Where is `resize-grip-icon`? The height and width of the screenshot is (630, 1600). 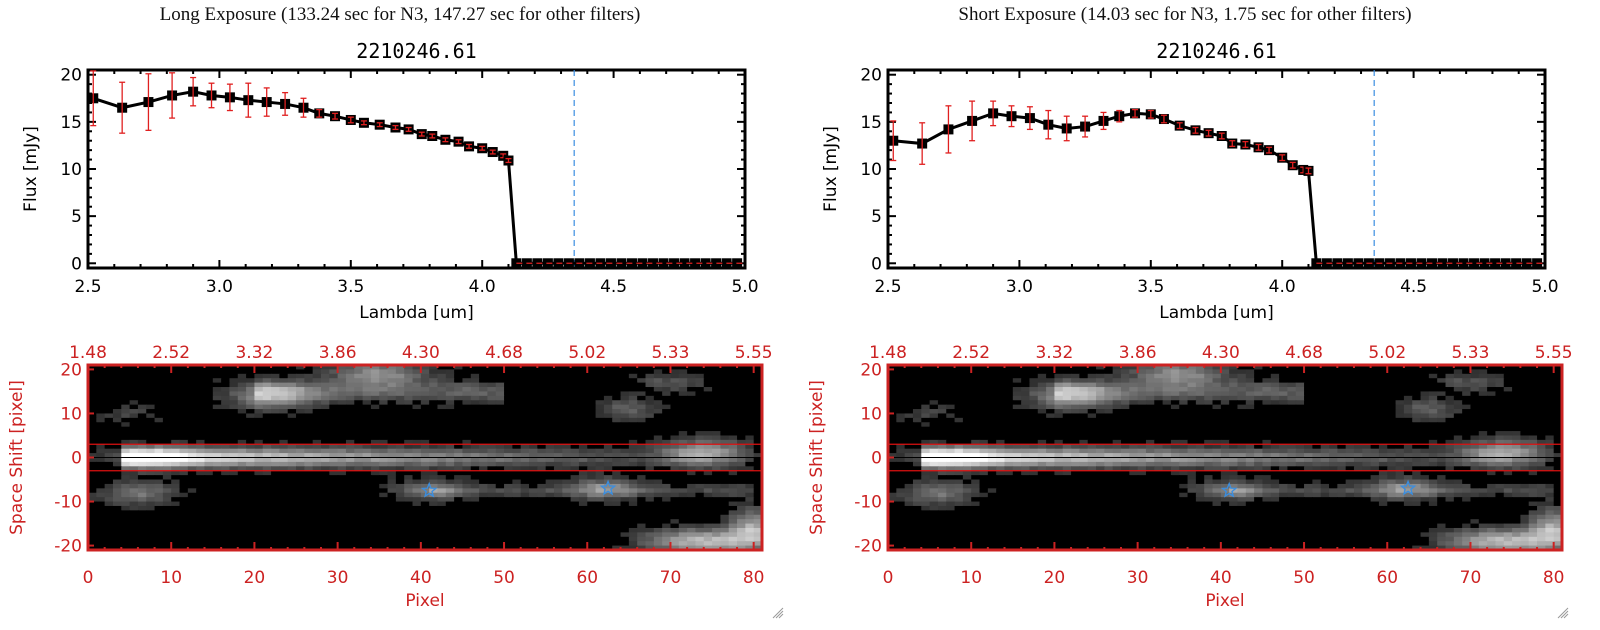 resize-grip-icon is located at coordinates (777, 612).